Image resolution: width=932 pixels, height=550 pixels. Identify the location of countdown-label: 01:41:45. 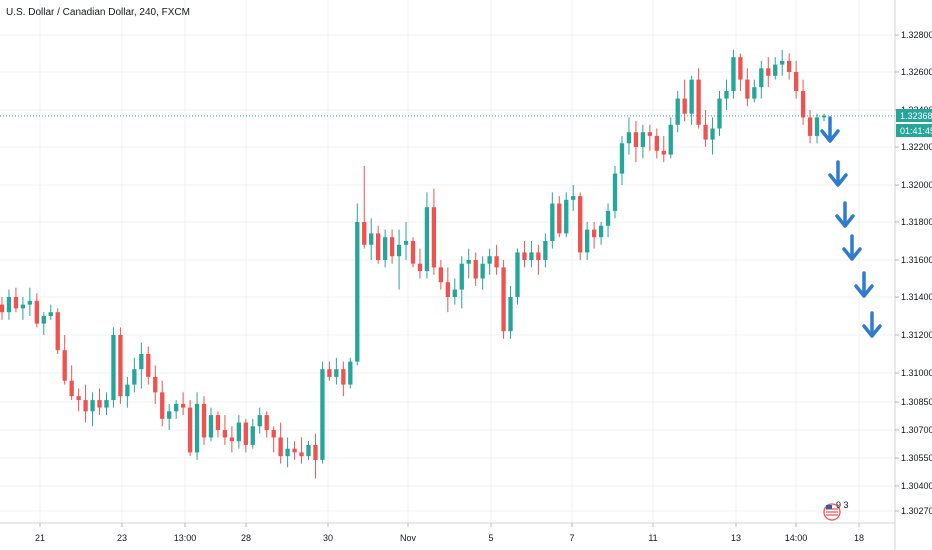
(916, 131).